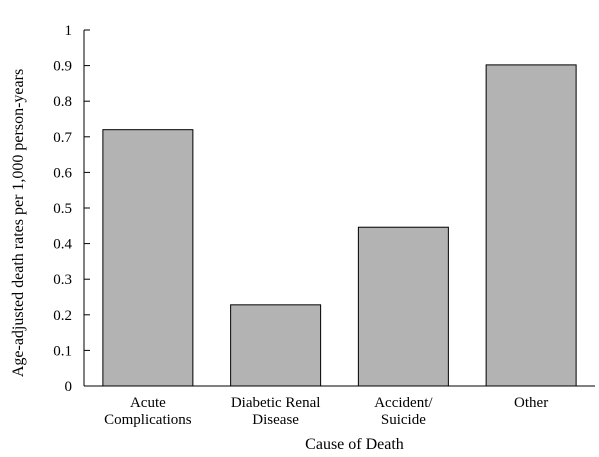  I want to click on x-category-label: Diabetic Renal, so click(276, 403).